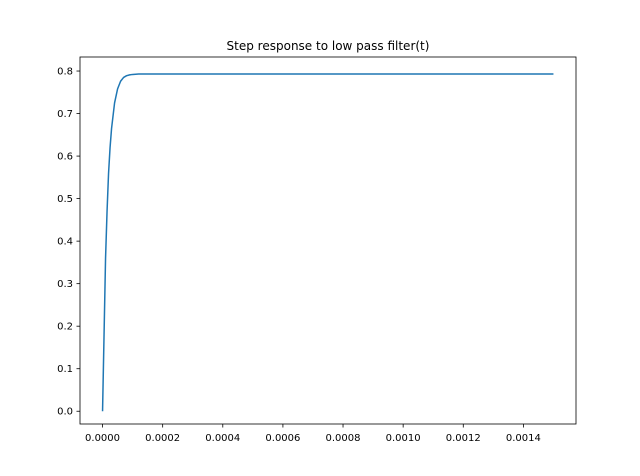 The width and height of the screenshot is (640, 476). Describe the element at coordinates (463, 438) in the screenshot. I see `x-tick-label: 0.0012` at that location.